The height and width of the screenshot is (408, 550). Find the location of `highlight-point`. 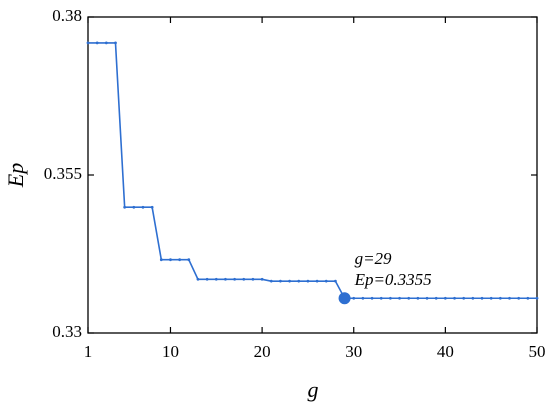

highlight-point is located at coordinates (344, 298).